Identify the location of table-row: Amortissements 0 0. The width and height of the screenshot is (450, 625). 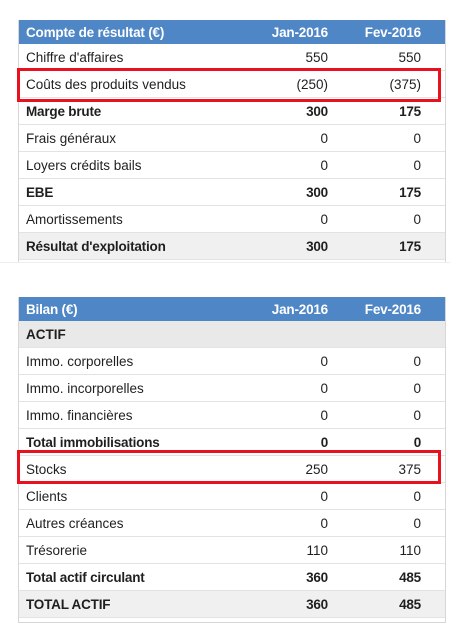
(232, 219).